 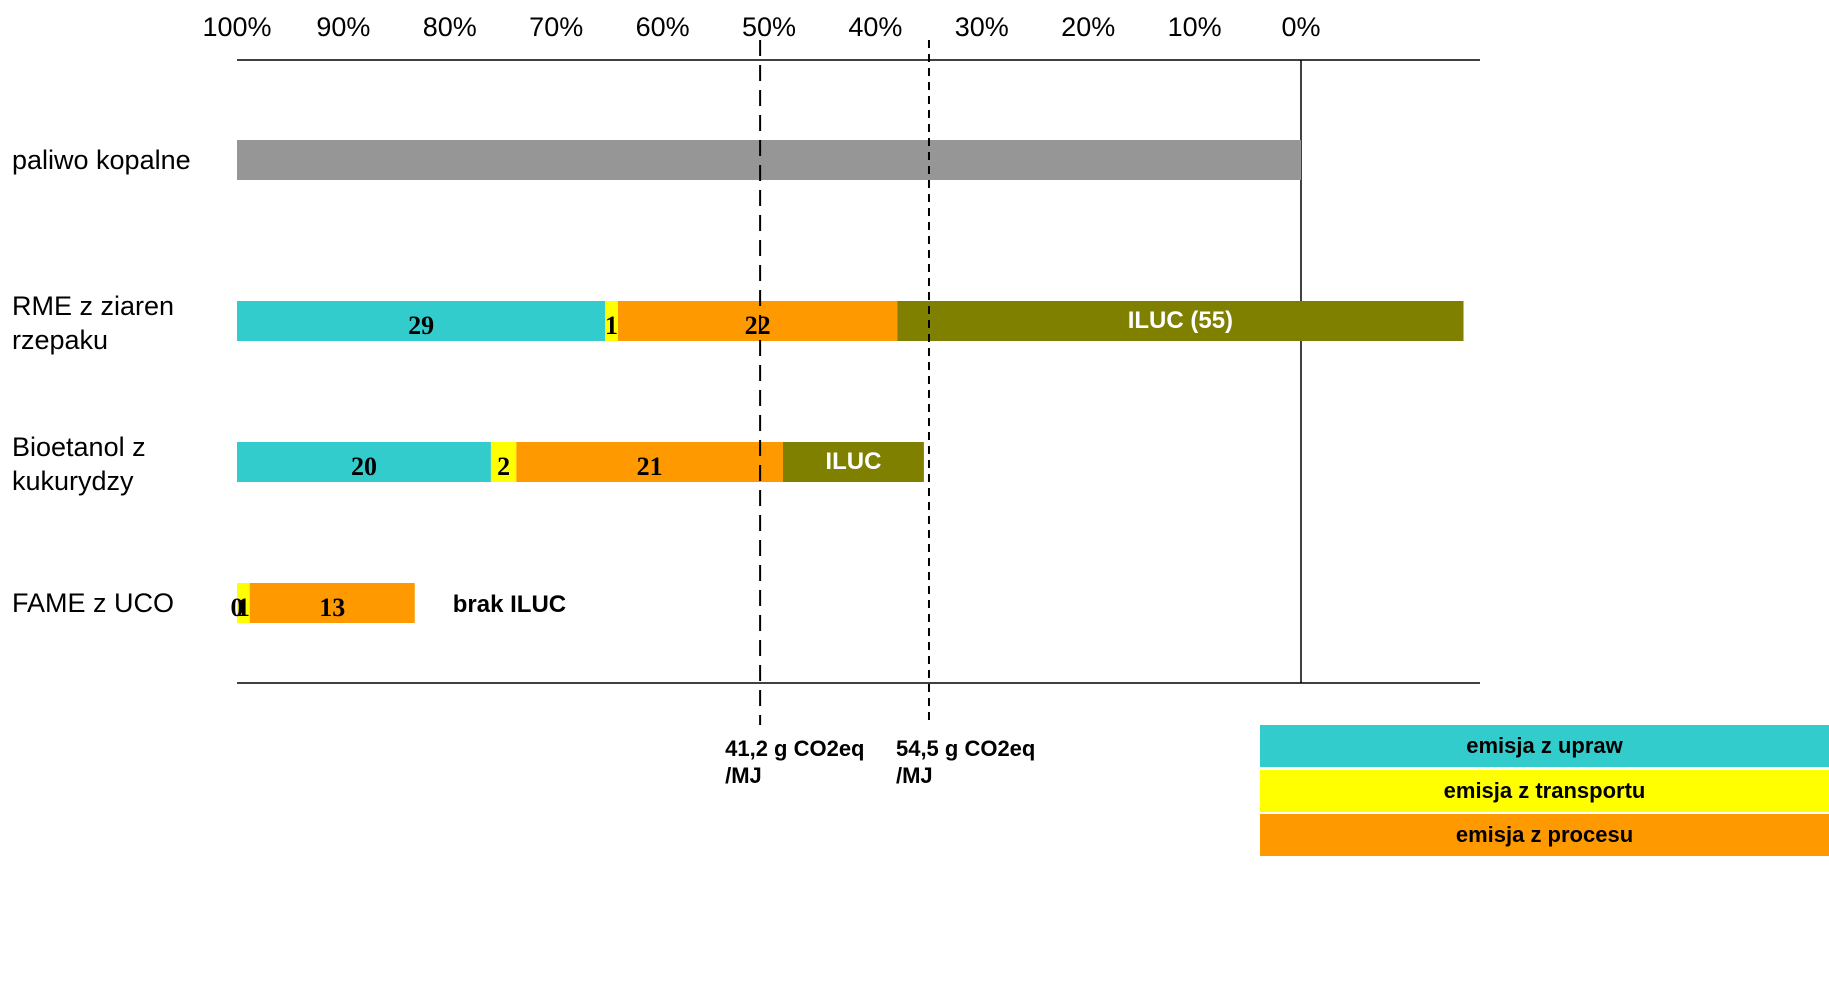 I want to click on data-label: ILUC (55), so click(x=1180, y=320).